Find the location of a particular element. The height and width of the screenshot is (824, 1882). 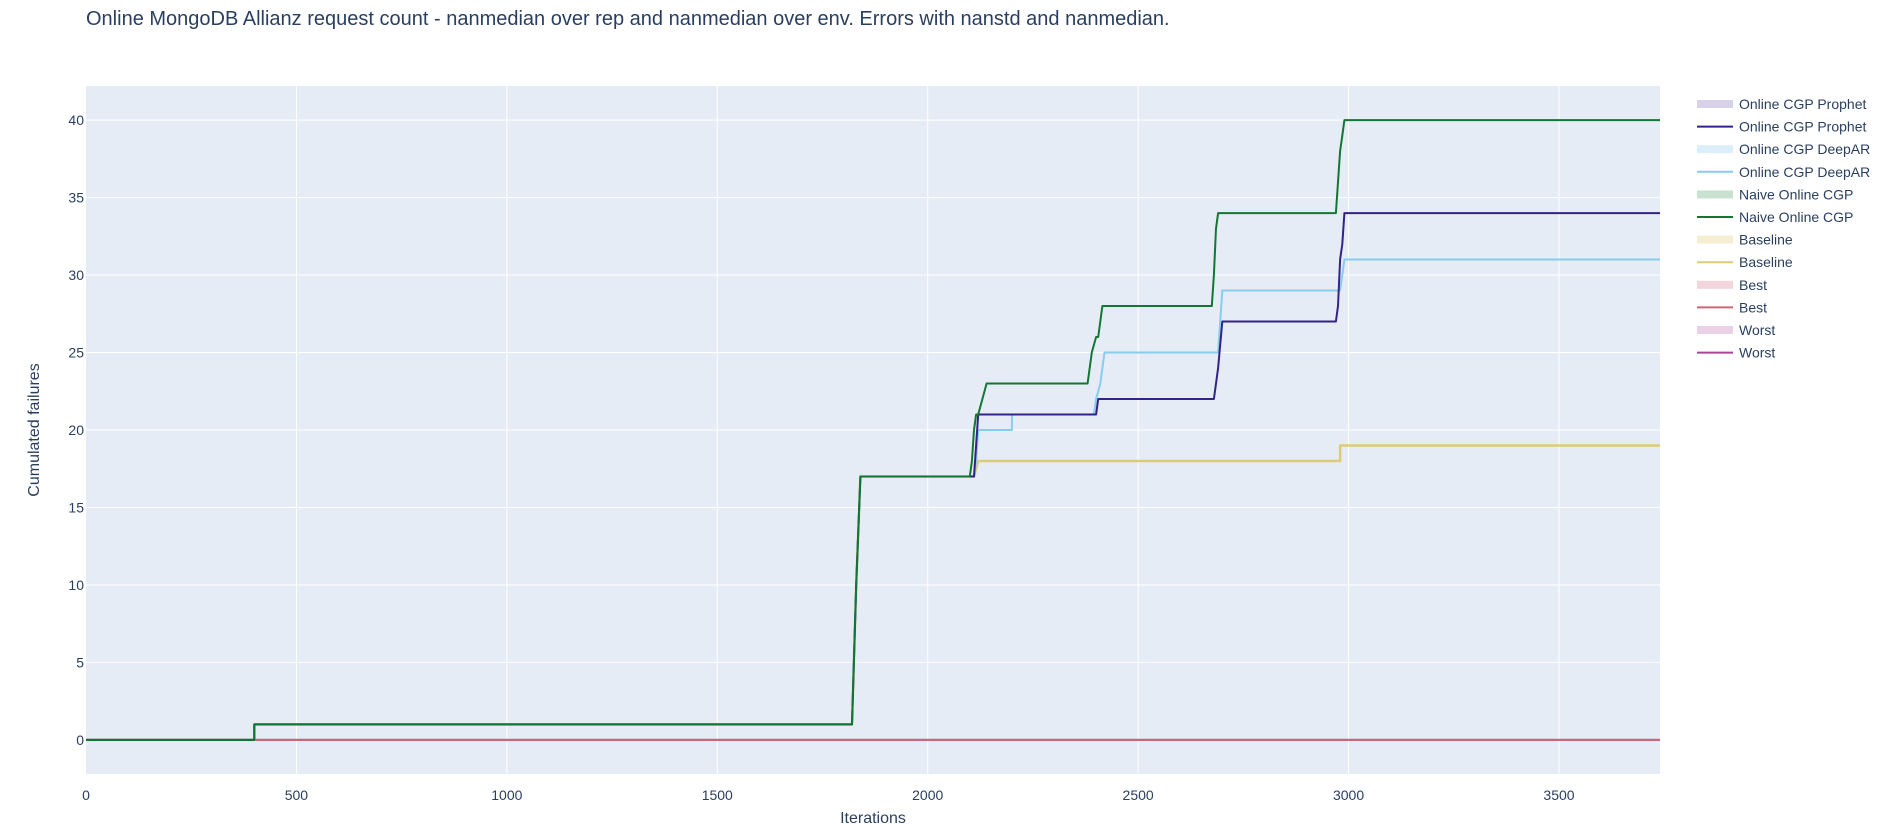

y-tick-labels: 0 5 10 15 20 25 30 35 40 is located at coordinates (76, 430).